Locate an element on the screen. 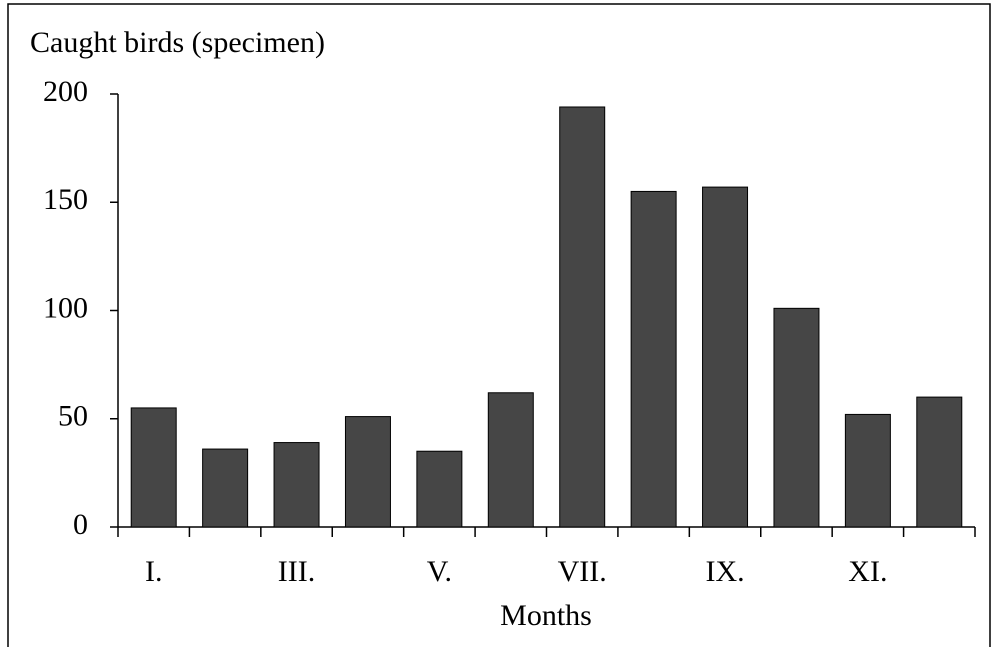  x-tick-label: III. is located at coordinates (296, 571).